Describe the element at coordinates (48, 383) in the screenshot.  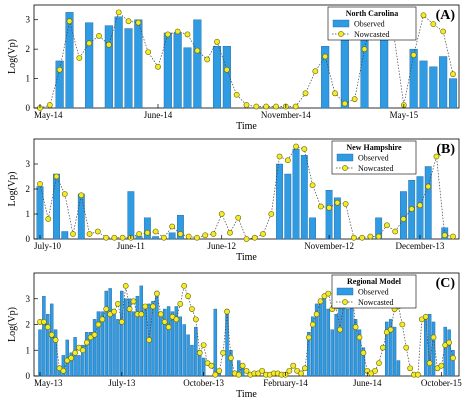
I see `x-tick-label: May-13` at that location.